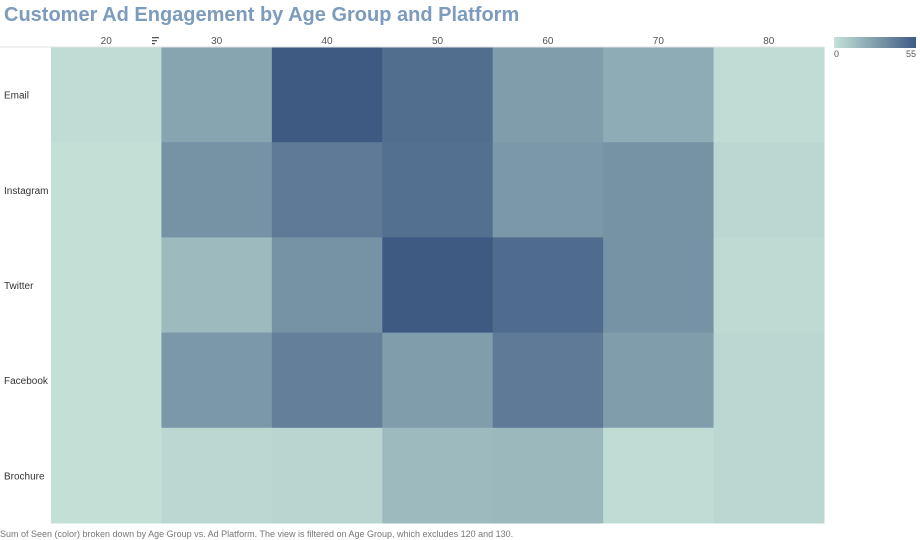  I want to click on legend-min-label: 0, so click(837, 54).